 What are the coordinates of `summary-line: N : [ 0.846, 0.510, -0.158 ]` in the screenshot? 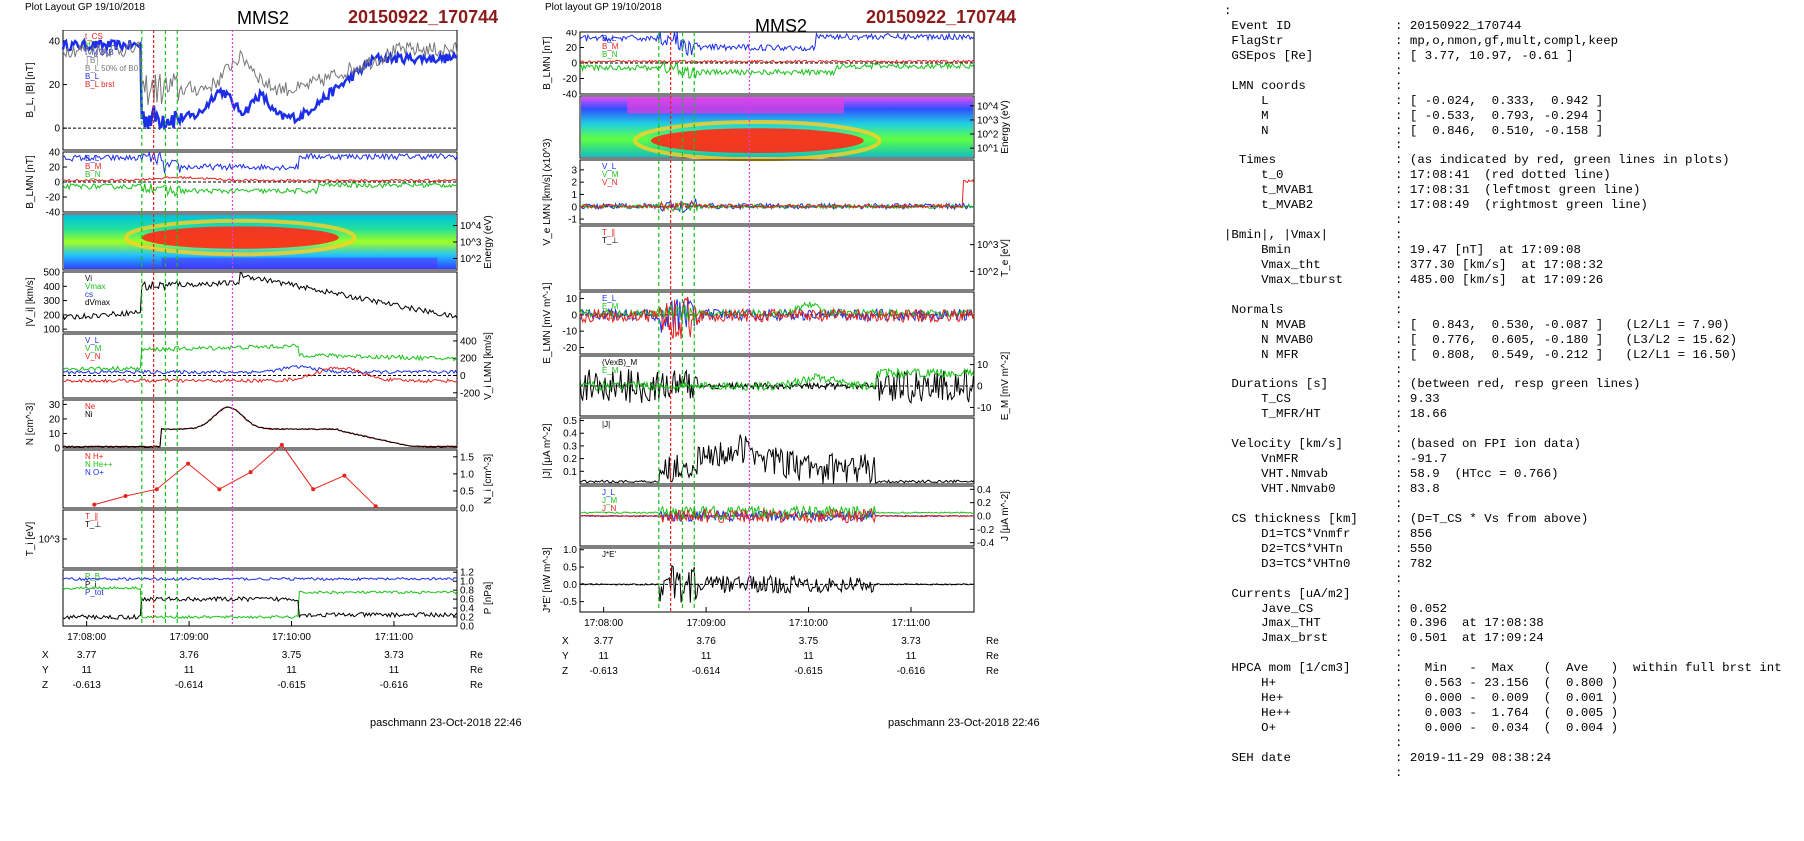 It's located at (1414, 130).